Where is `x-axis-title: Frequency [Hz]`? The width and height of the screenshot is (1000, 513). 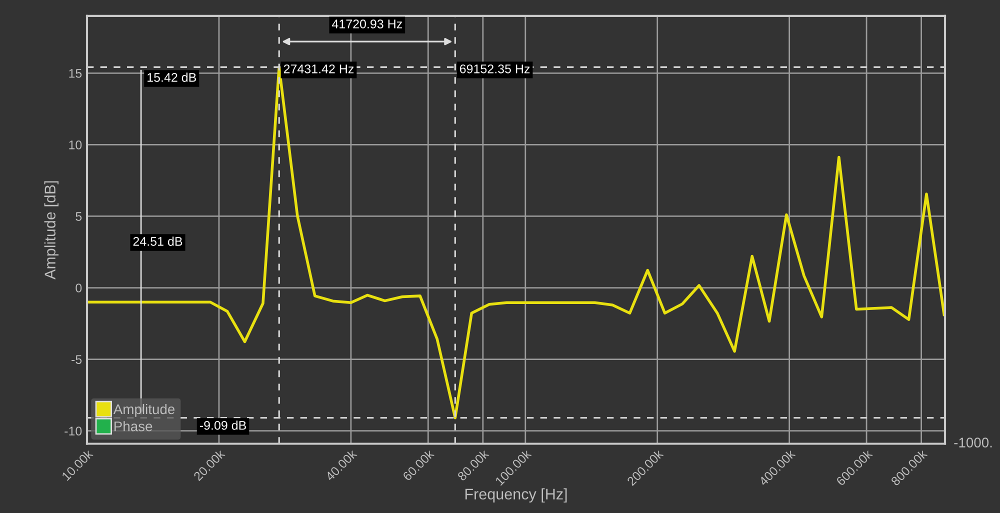 x-axis-title: Frequency [Hz] is located at coordinates (516, 495).